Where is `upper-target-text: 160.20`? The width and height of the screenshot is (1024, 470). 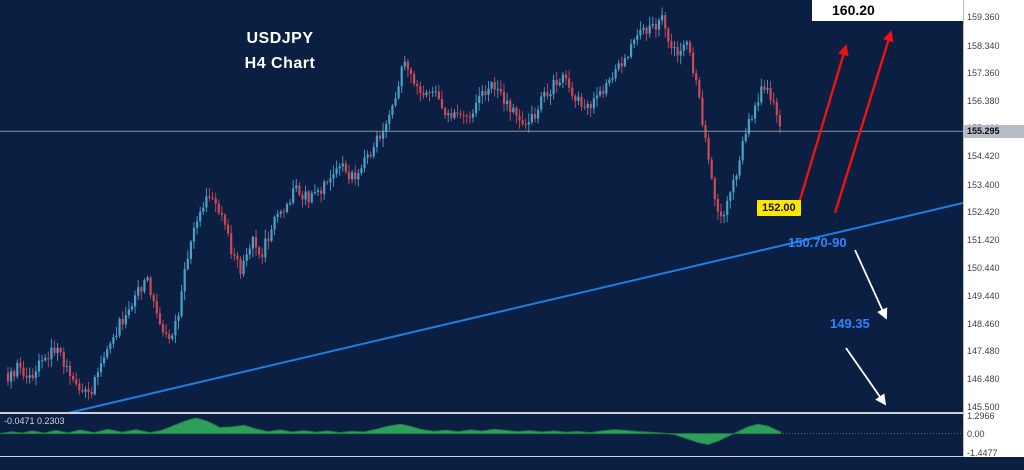 upper-target-text: 160.20 is located at coordinates (853, 10).